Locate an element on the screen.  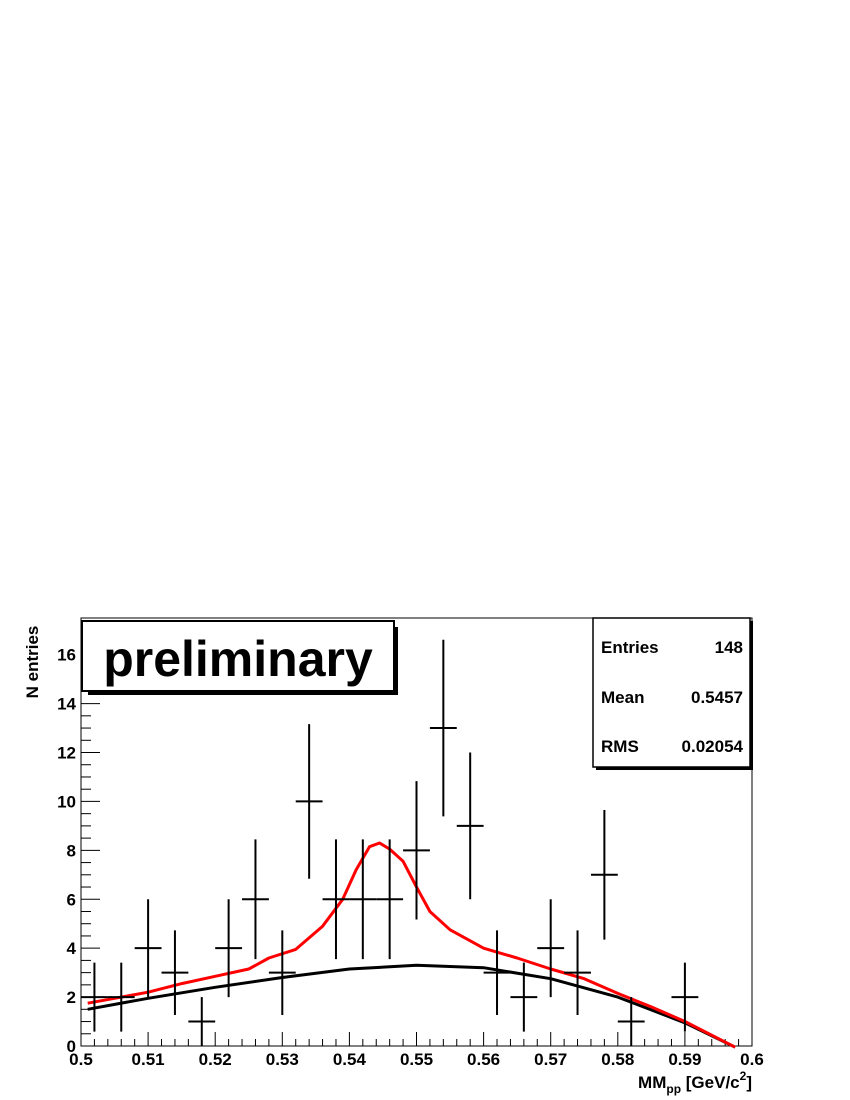
y-tick-label: 16 is located at coordinates (66, 655).